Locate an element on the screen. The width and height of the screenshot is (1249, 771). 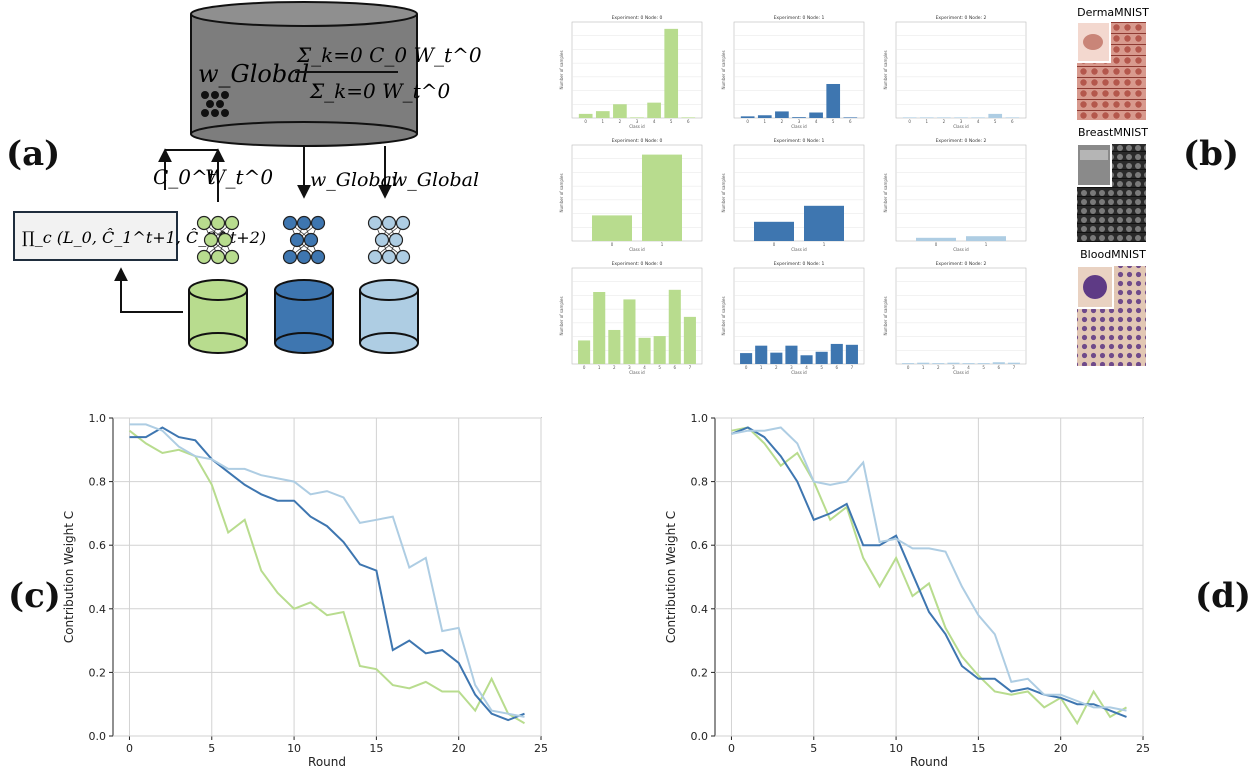
y-tick-label: 0.2 is located at coordinates (700, 672).